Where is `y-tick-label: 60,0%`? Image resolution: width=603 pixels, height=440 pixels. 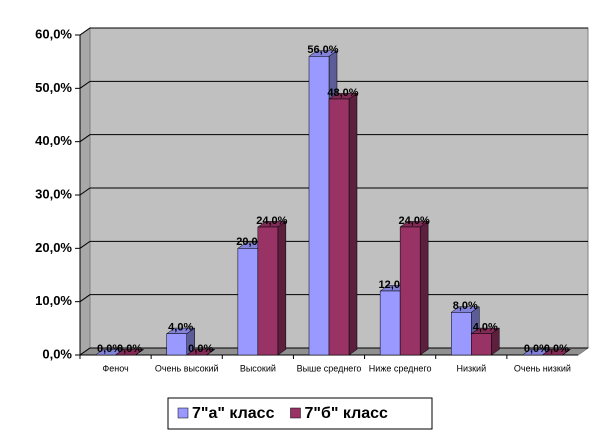 y-tick-label: 60,0% is located at coordinates (53, 33).